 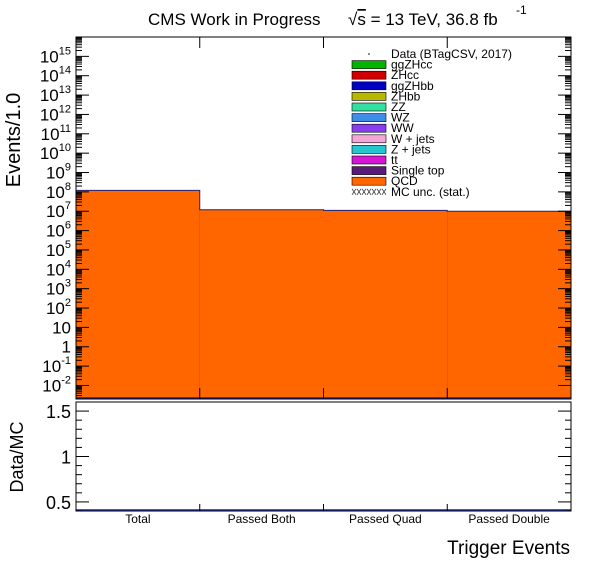 I want to click on legend-label: Z + jets, so click(x=411, y=149).